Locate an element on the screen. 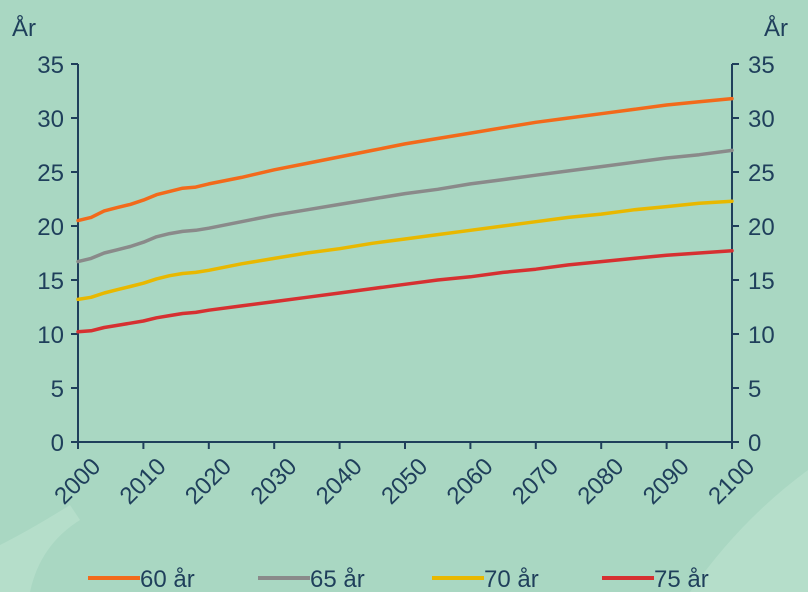 The height and width of the screenshot is (592, 808). legend-label: 75 år is located at coordinates (681, 579).